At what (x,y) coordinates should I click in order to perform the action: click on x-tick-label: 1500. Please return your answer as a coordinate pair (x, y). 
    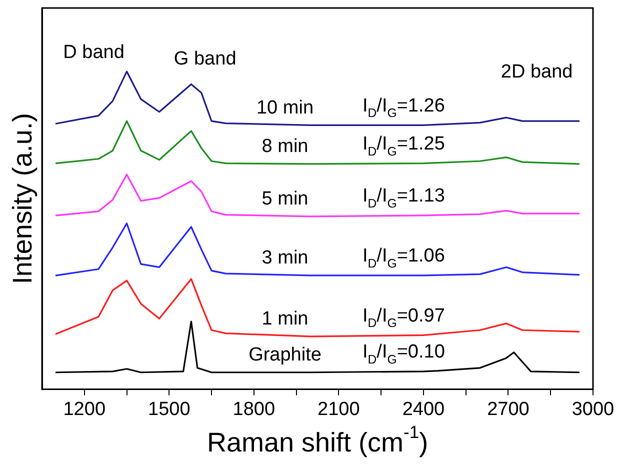
    Looking at the image, I should click on (169, 409).